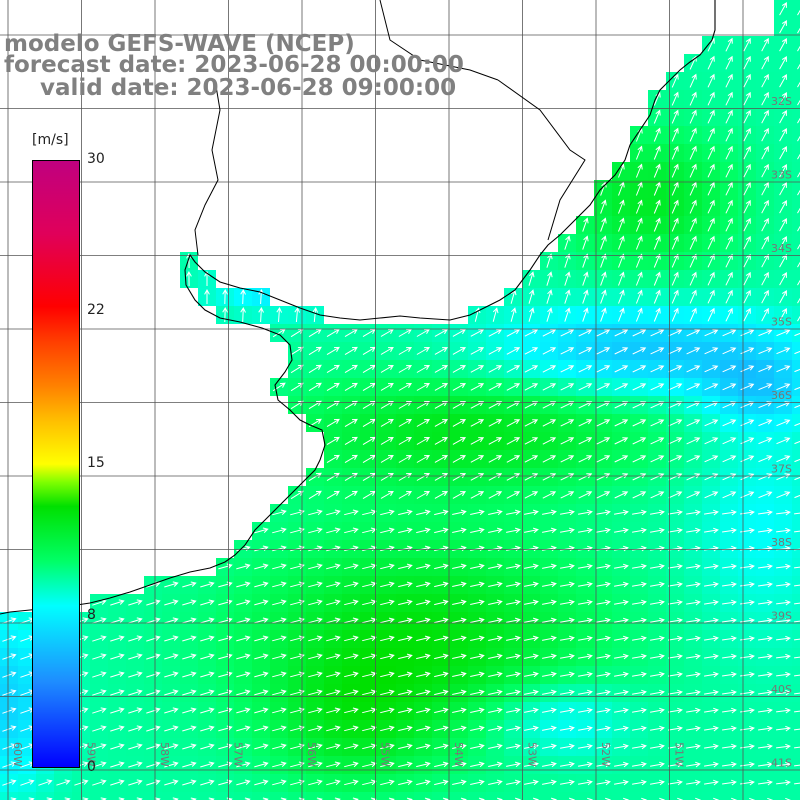 This screenshot has width=800, height=800. I want to click on border-line, so click(207, 167).